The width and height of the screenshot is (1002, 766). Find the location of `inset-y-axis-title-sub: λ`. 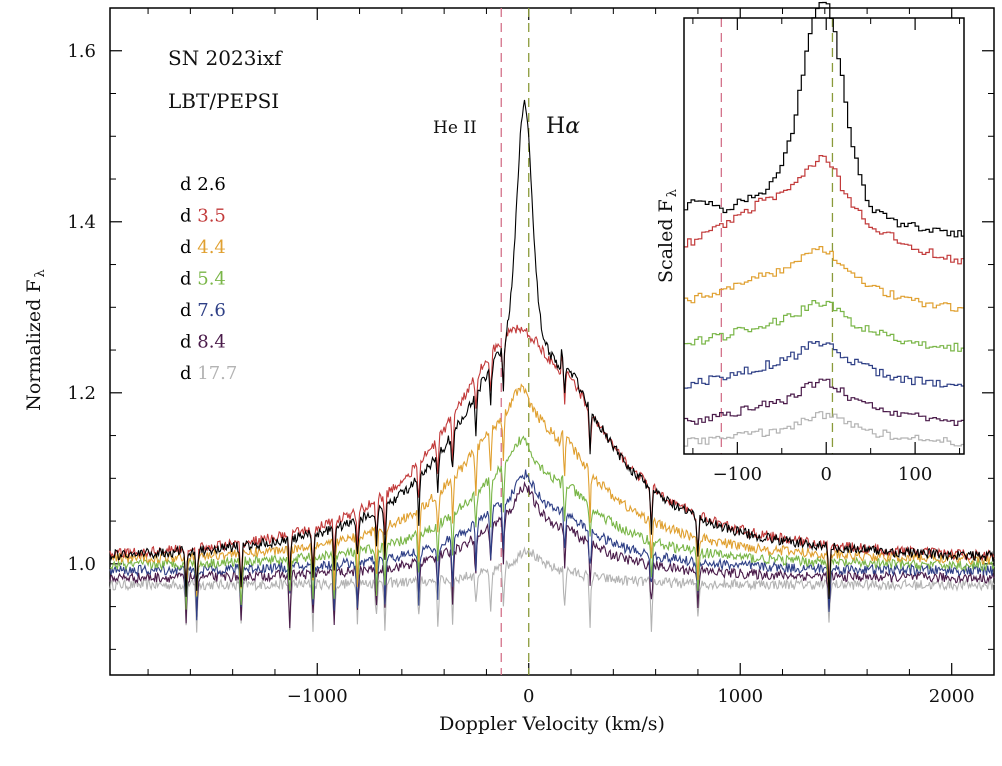

inset-y-axis-title-sub: λ is located at coordinates (672, 193).